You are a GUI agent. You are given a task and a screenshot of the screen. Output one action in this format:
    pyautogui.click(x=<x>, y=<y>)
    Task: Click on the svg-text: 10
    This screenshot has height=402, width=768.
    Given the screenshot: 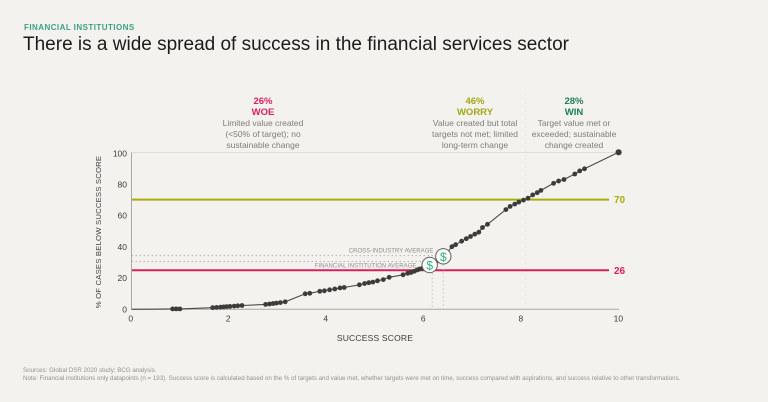 What is the action you would take?
    pyautogui.click(x=619, y=319)
    